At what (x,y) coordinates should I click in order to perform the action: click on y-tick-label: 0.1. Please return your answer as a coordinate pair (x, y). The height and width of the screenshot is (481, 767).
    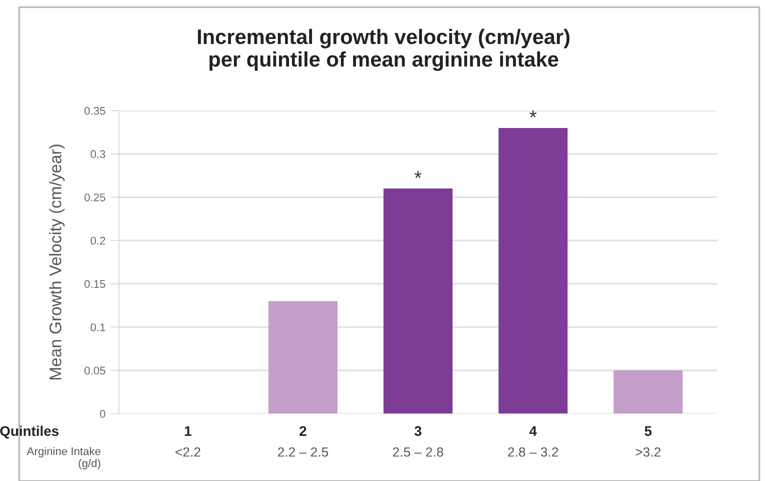
    Looking at the image, I should click on (98, 327).